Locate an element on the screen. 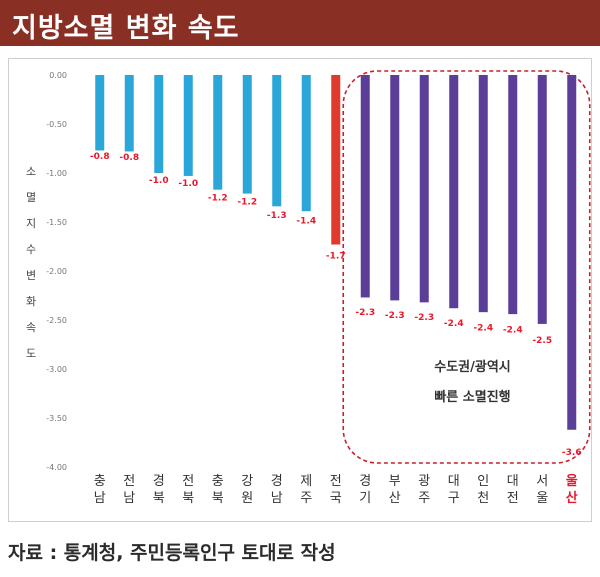 The image size is (600, 577). y-axis-label-char: 멸 is located at coordinates (31, 197).